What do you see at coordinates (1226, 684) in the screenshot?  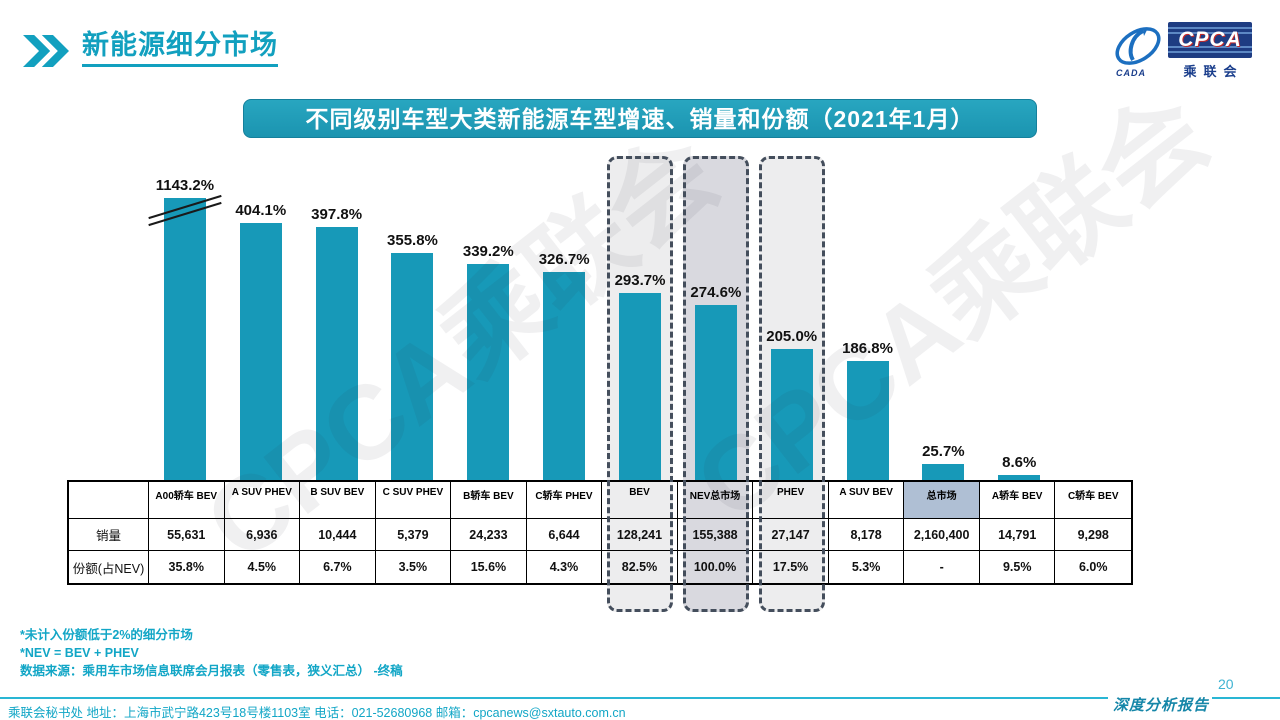 I see `page-number: 20` at bounding box center [1226, 684].